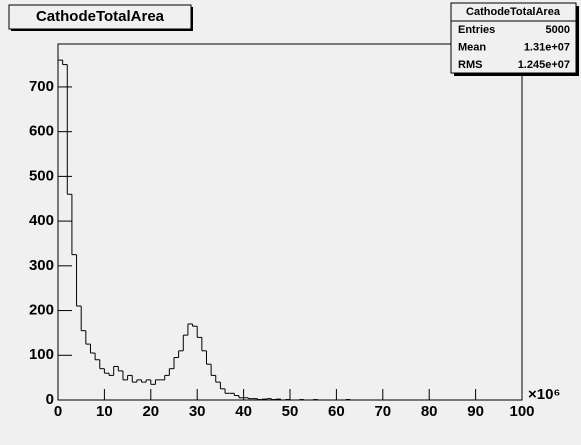 The image size is (581, 445). What do you see at coordinates (41, 354) in the screenshot?
I see `y-tick-label: 100` at bounding box center [41, 354].